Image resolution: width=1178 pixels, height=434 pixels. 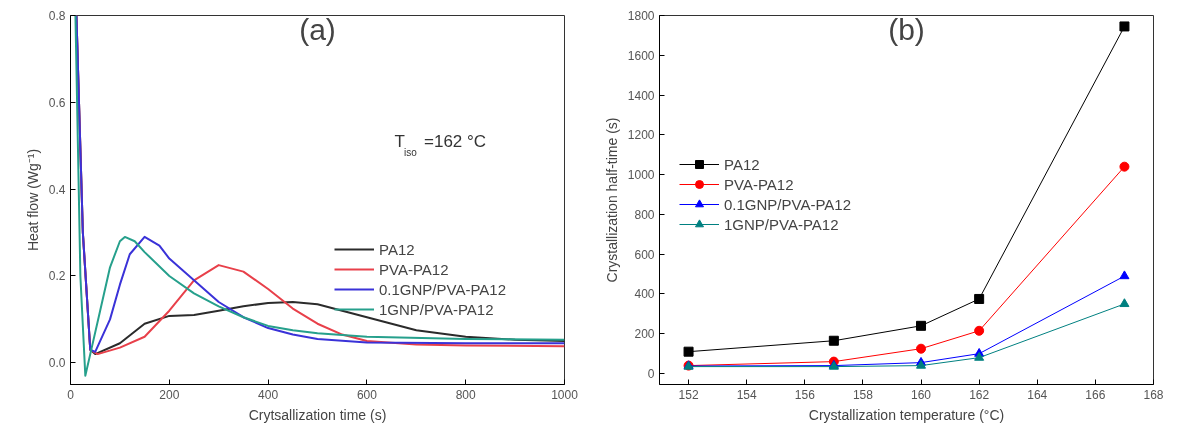 I want to click on x-tick-label: 162, so click(x=979, y=394).